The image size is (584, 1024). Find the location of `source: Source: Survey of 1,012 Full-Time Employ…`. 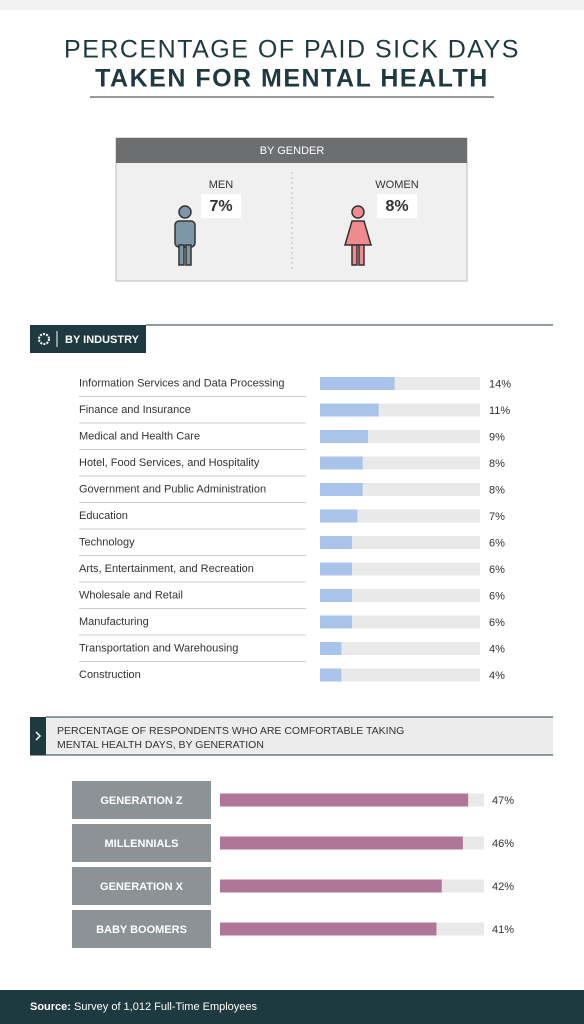

source: Source: Survey of 1,012 Full-Time Employ… is located at coordinates (144, 1007).